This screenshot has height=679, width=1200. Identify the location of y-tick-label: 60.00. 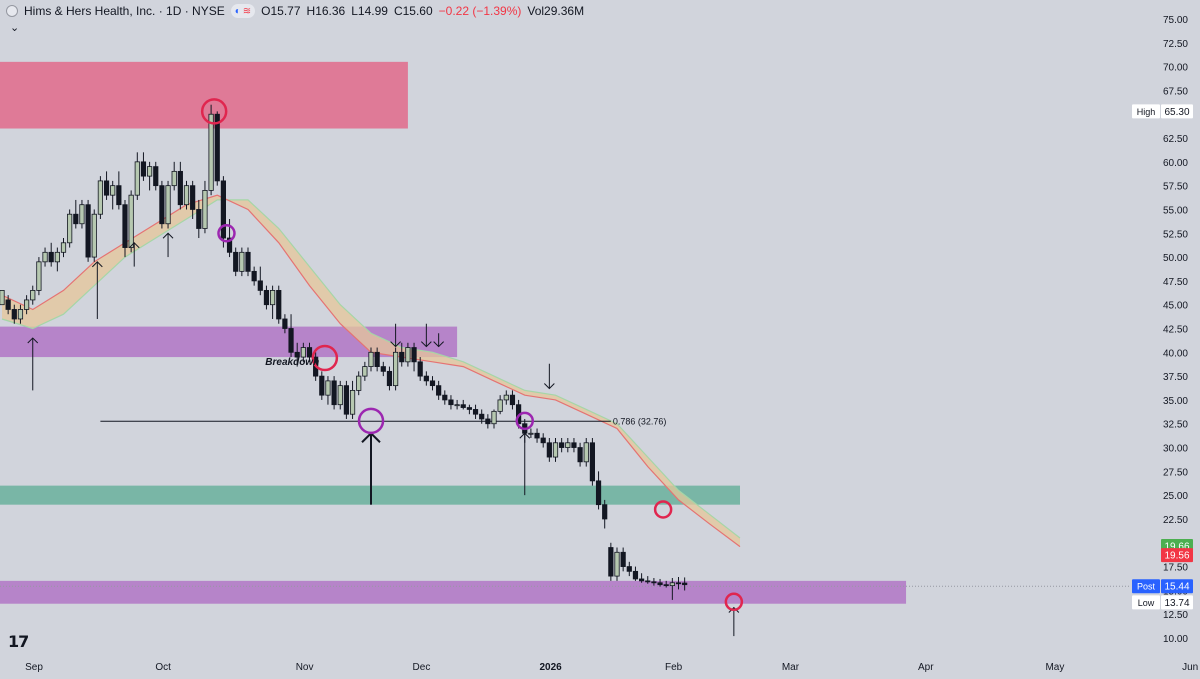
(1175, 163).